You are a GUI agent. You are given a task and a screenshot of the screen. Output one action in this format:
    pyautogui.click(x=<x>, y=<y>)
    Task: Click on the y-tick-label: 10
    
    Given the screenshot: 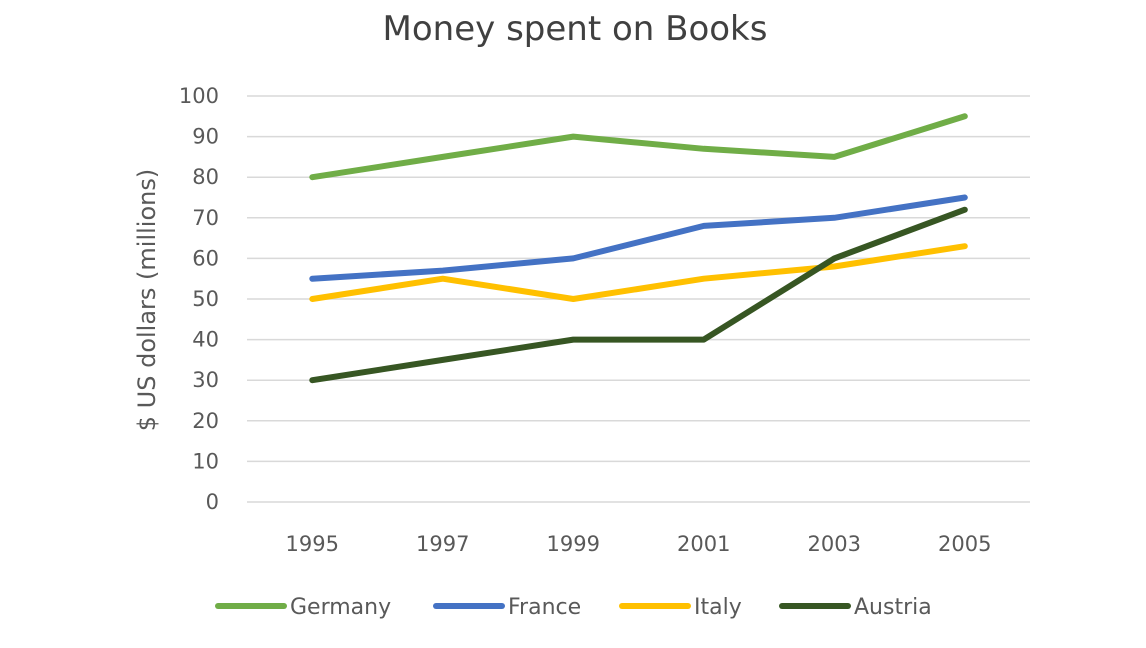 What is the action you would take?
    pyautogui.click(x=205, y=461)
    